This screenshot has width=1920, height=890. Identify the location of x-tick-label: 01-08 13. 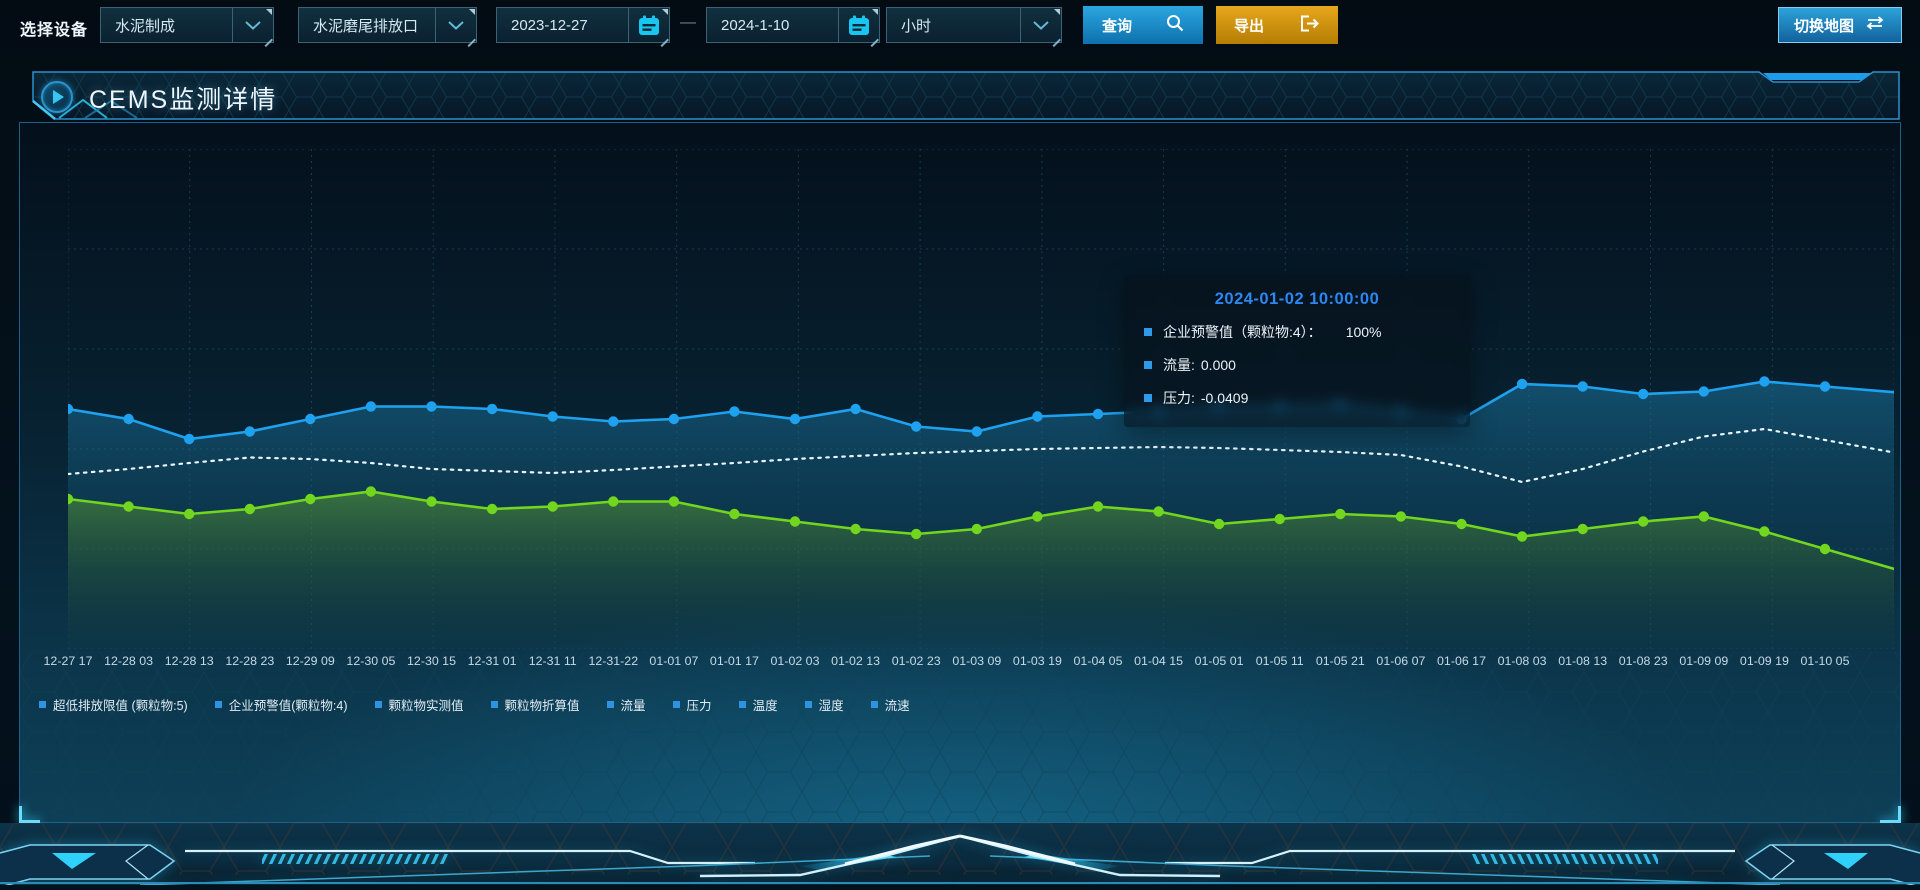
(1583, 661).